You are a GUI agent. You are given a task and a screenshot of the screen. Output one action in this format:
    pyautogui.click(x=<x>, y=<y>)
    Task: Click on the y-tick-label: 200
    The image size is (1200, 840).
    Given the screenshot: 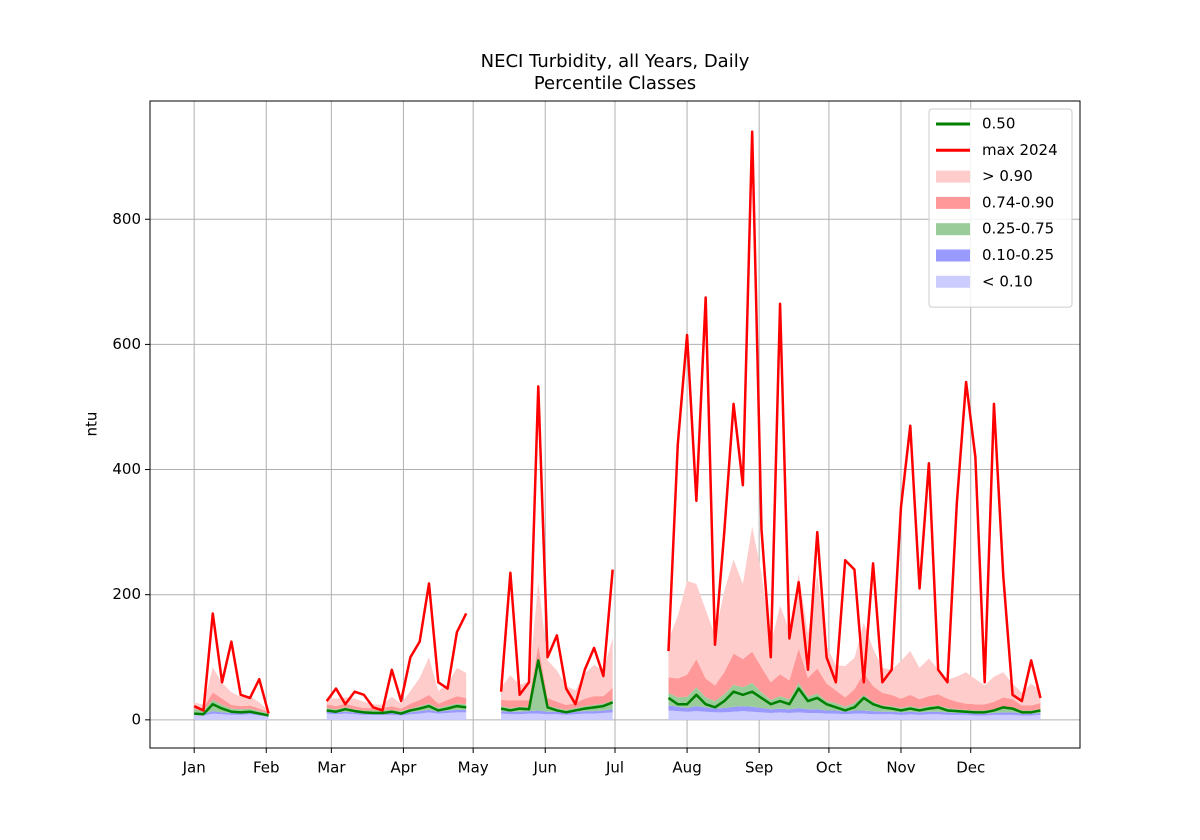 What is the action you would take?
    pyautogui.click(x=126, y=594)
    